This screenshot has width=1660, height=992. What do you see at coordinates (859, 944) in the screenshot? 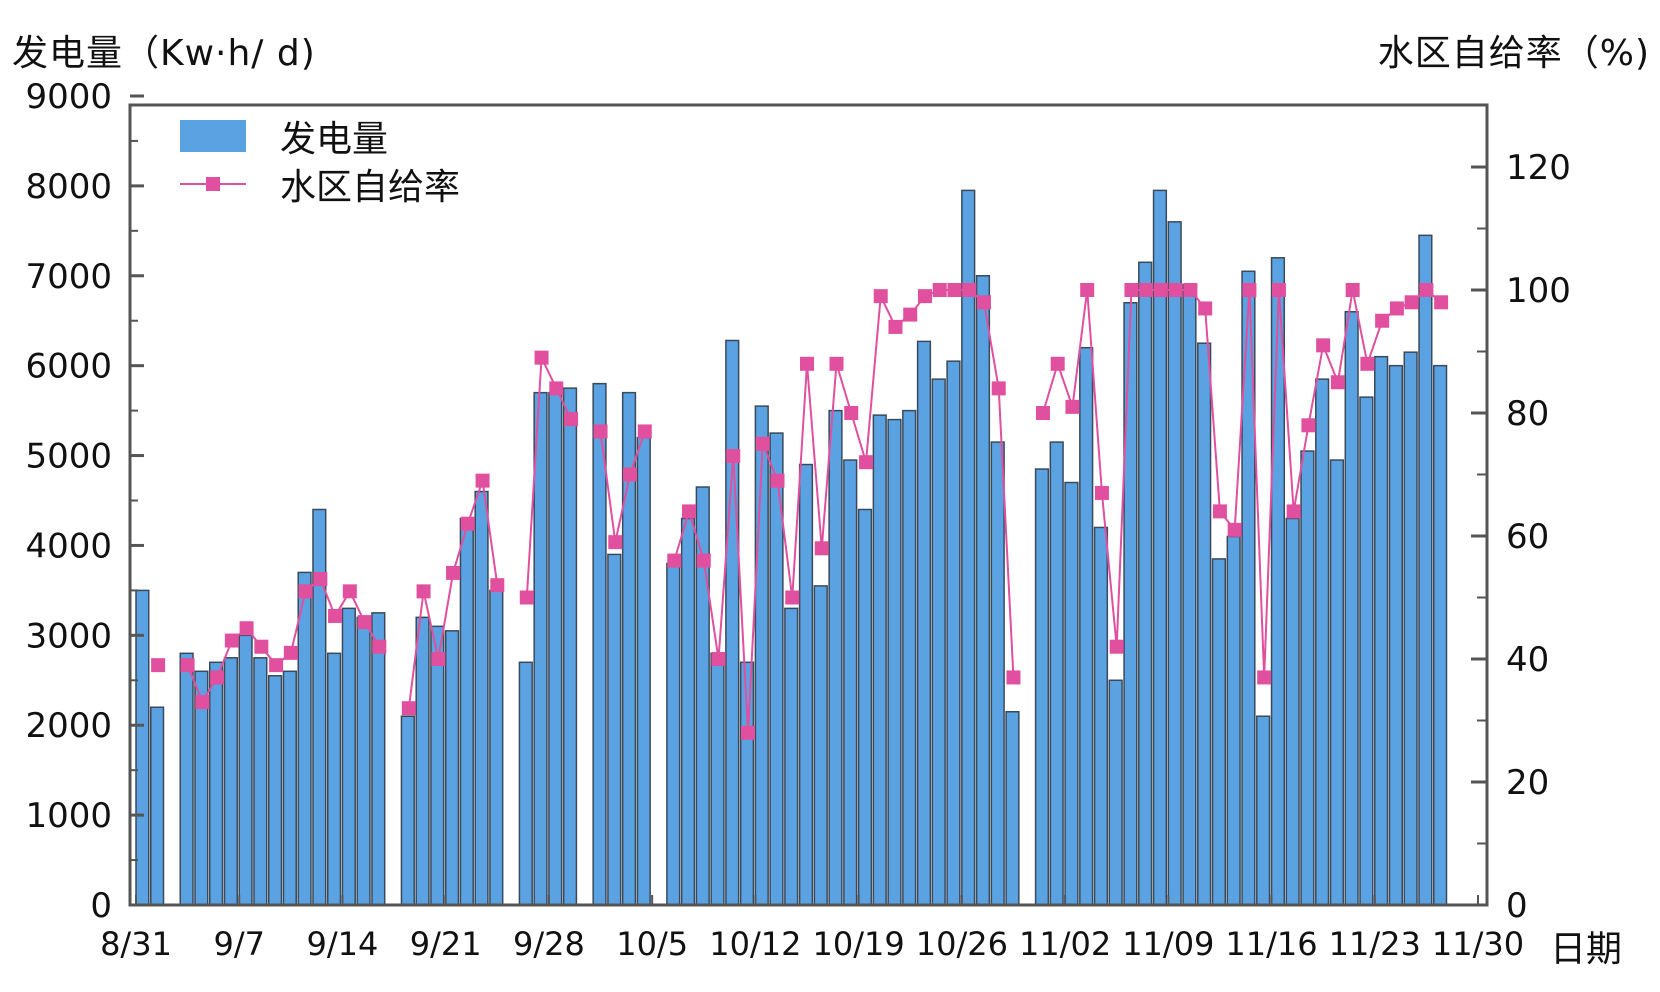
I see `svg-text: 10/19` at bounding box center [859, 944].